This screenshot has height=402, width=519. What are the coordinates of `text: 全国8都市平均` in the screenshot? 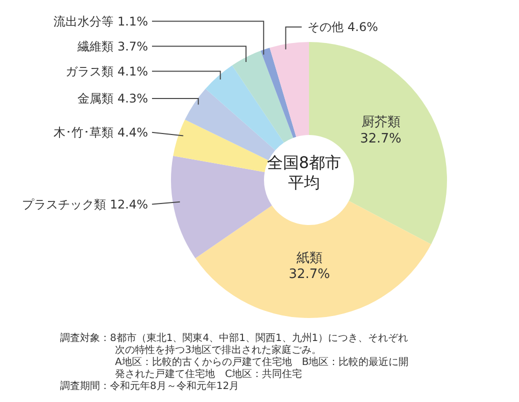 It's located at (304, 173).